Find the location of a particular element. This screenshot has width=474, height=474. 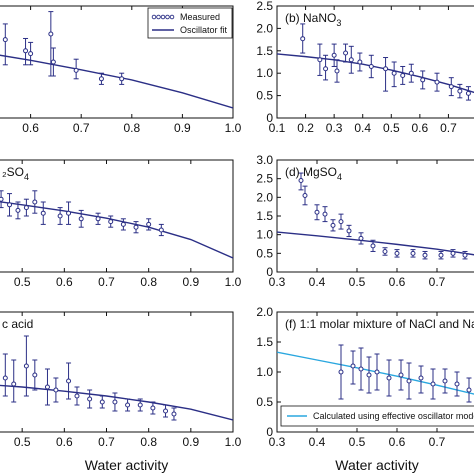

panel-label-subscript: 3 is located at coordinates (338, 23).